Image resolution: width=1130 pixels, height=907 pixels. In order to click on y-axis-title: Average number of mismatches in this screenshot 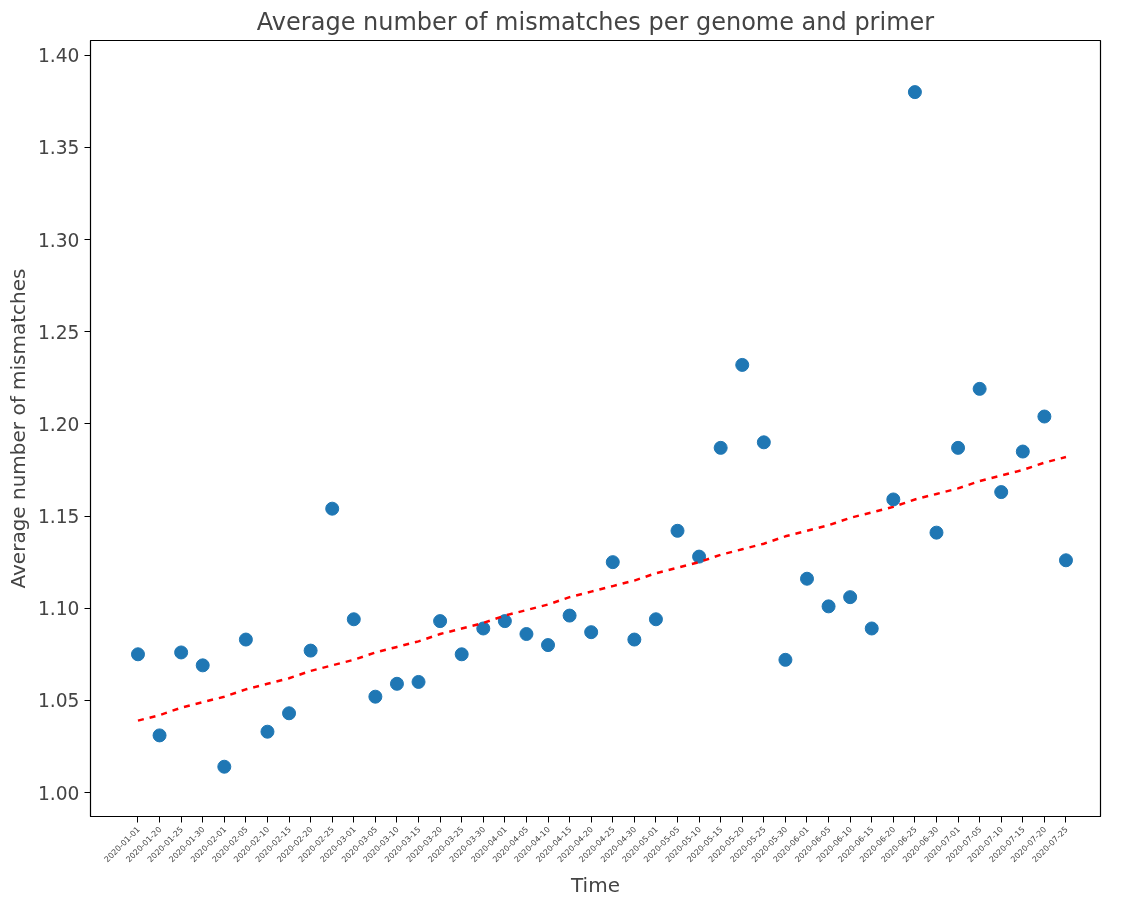, I will do `click(17, 428)`.